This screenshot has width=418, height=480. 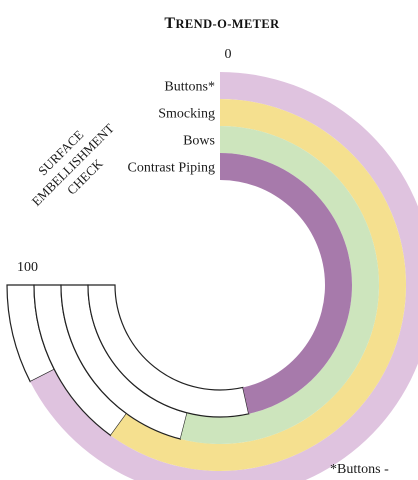 I want to click on ring-track-contrast-piping, so click(x=168, y=351).